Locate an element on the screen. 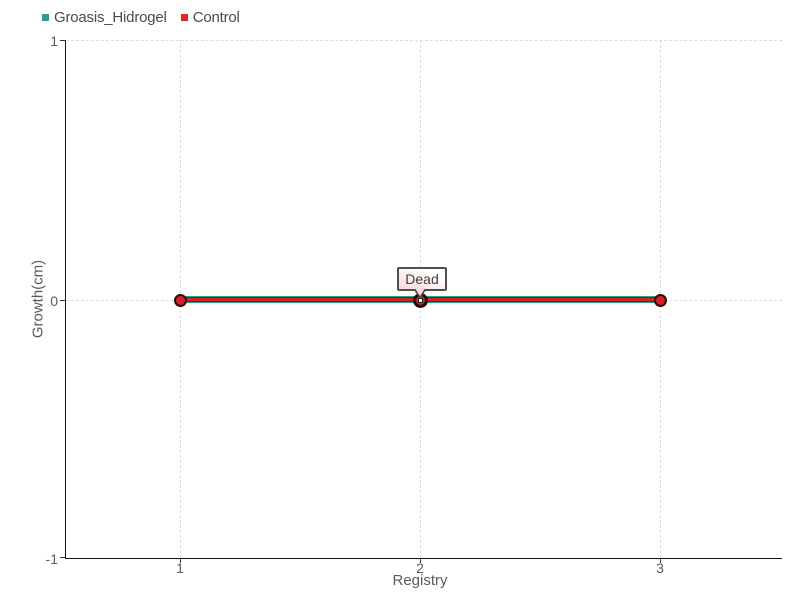 This screenshot has height=600, width=800. y-axis-line is located at coordinates (65, 299).